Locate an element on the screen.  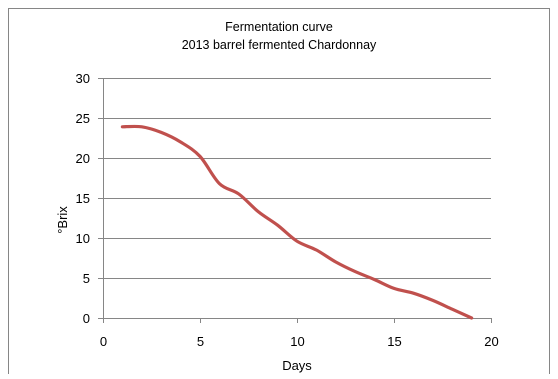
y-tick-labels: 0 5 10 15 20 25 30 is located at coordinates (83, 198).